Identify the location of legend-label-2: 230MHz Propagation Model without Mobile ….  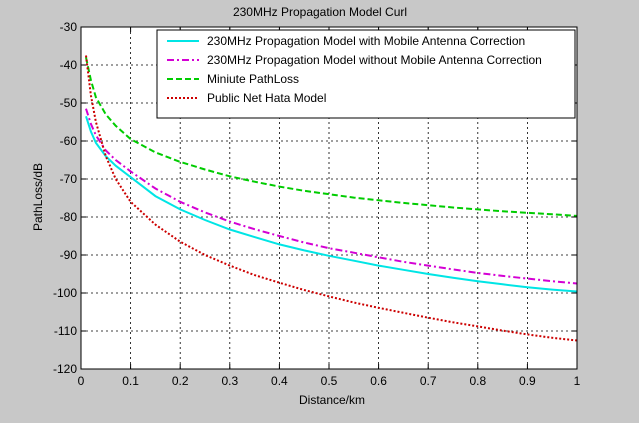
(374, 60).